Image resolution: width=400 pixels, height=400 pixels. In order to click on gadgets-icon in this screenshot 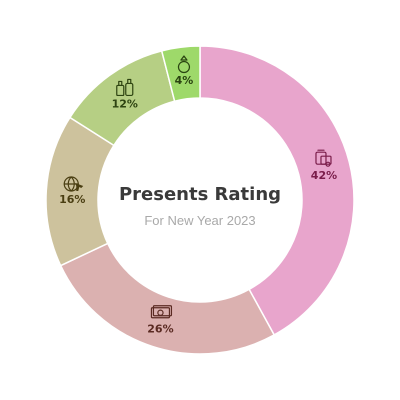, I will do `click(323, 158)`.